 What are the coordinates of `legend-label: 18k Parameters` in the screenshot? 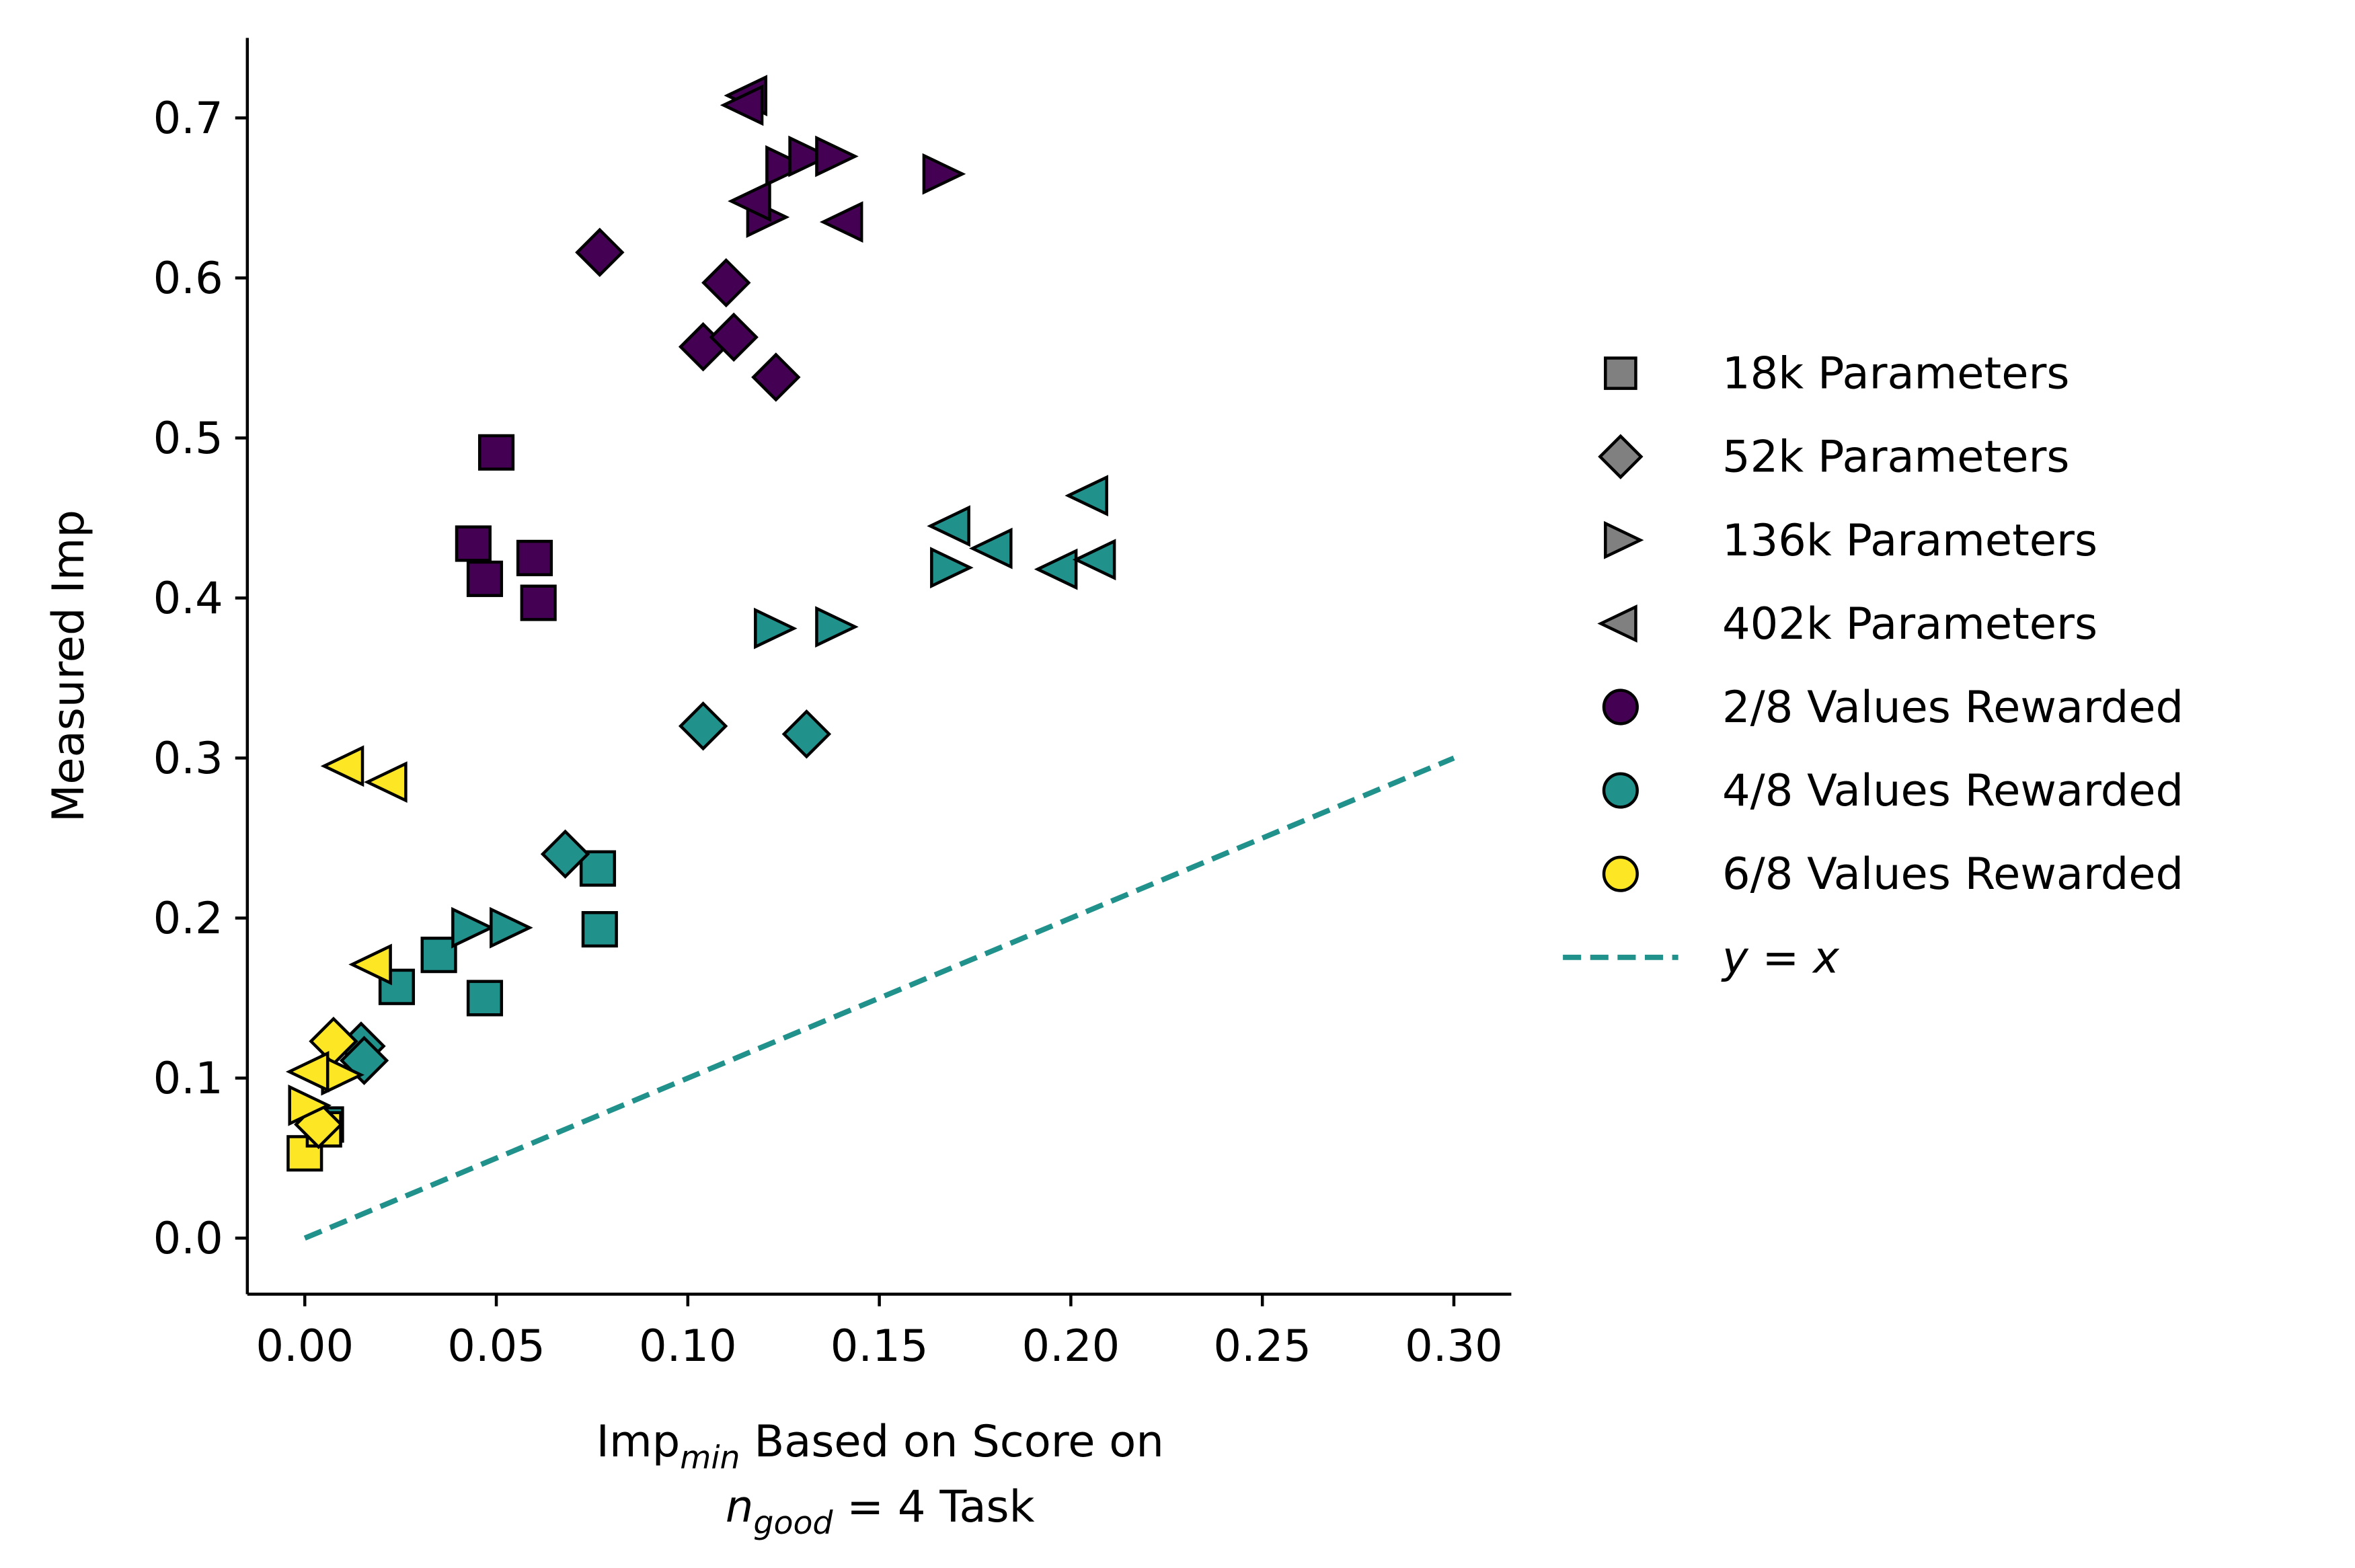 It's located at (1895, 373).